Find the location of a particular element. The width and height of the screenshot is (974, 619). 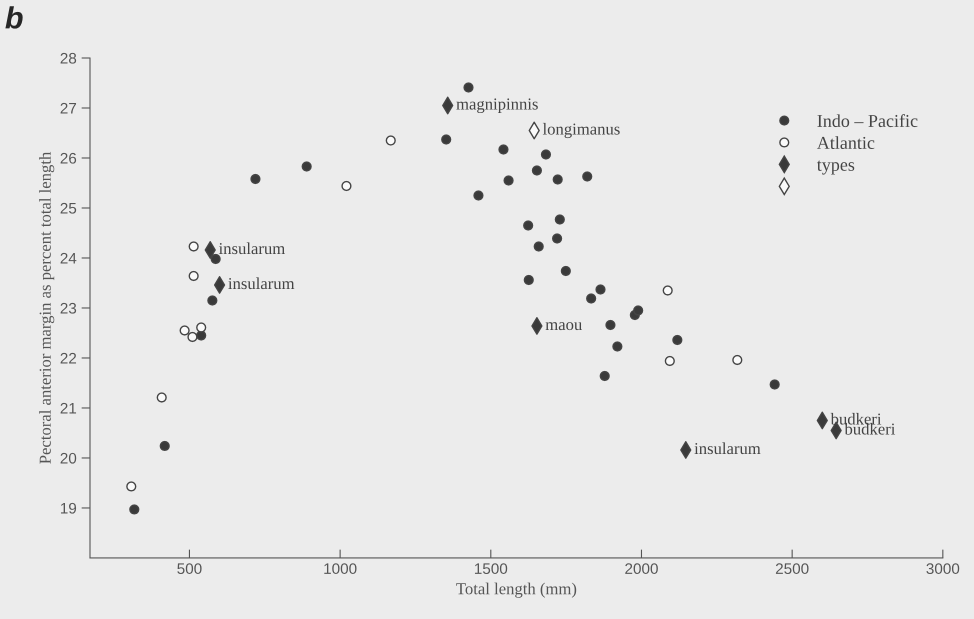

y-tick-label: 19 is located at coordinates (68, 508).